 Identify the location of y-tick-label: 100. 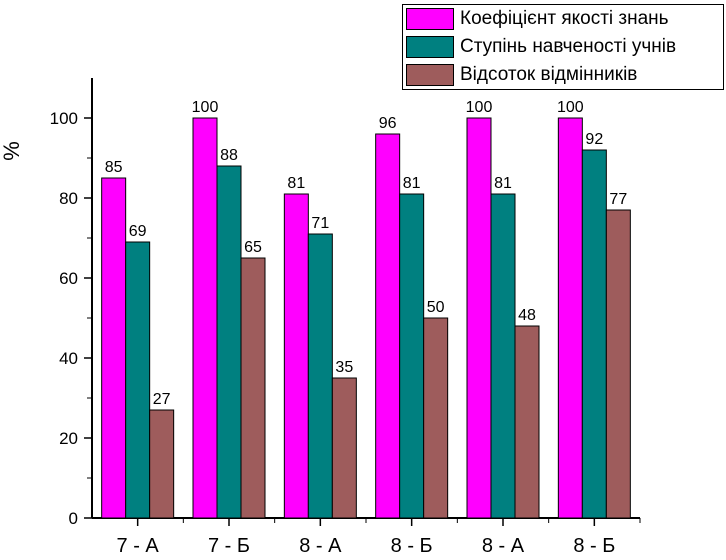
(64, 118).